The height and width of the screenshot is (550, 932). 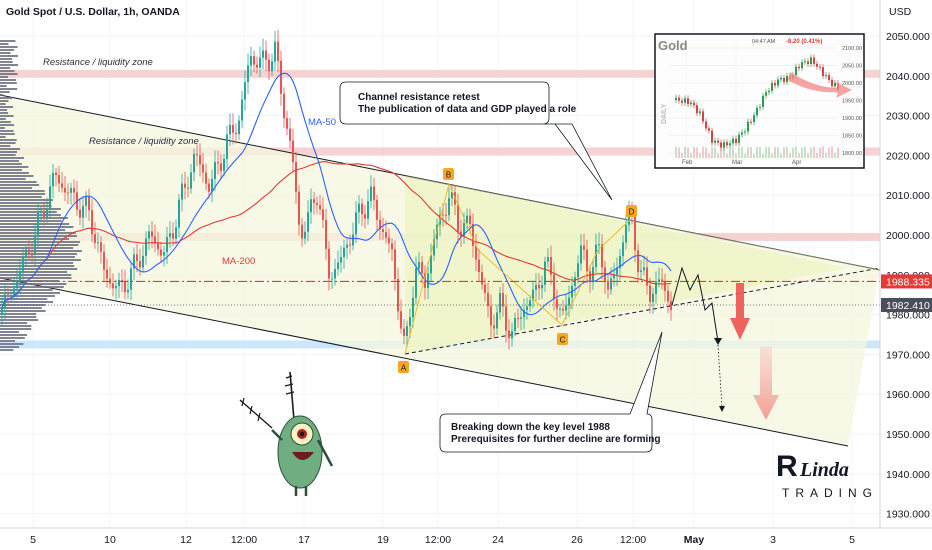 I want to click on price-badge, so click(x=906, y=281).